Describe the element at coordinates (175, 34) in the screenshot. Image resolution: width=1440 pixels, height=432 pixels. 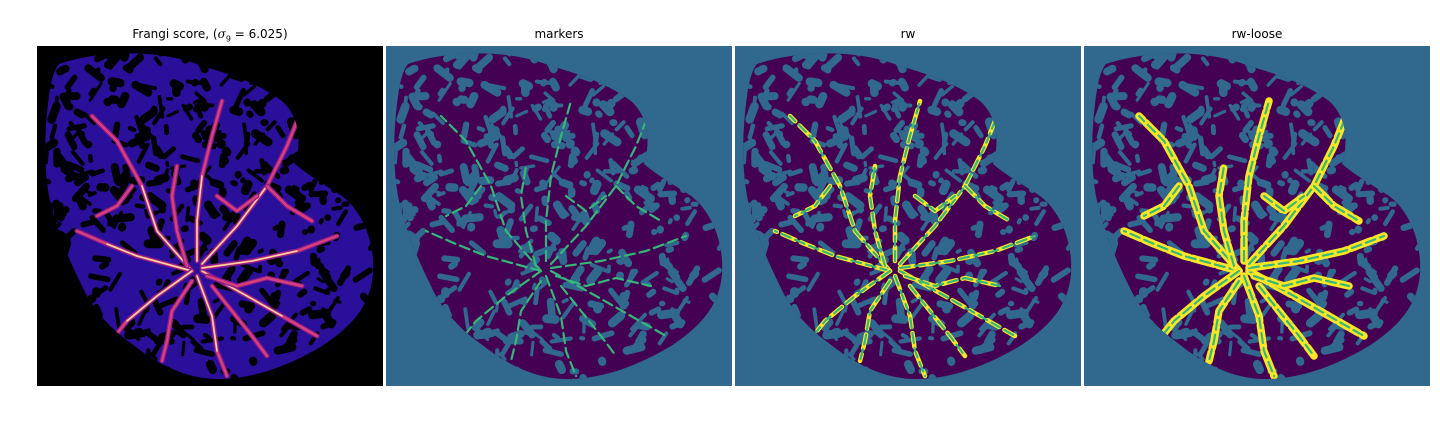
I see `frangi-title-prefix: Frangi score, (` at that location.